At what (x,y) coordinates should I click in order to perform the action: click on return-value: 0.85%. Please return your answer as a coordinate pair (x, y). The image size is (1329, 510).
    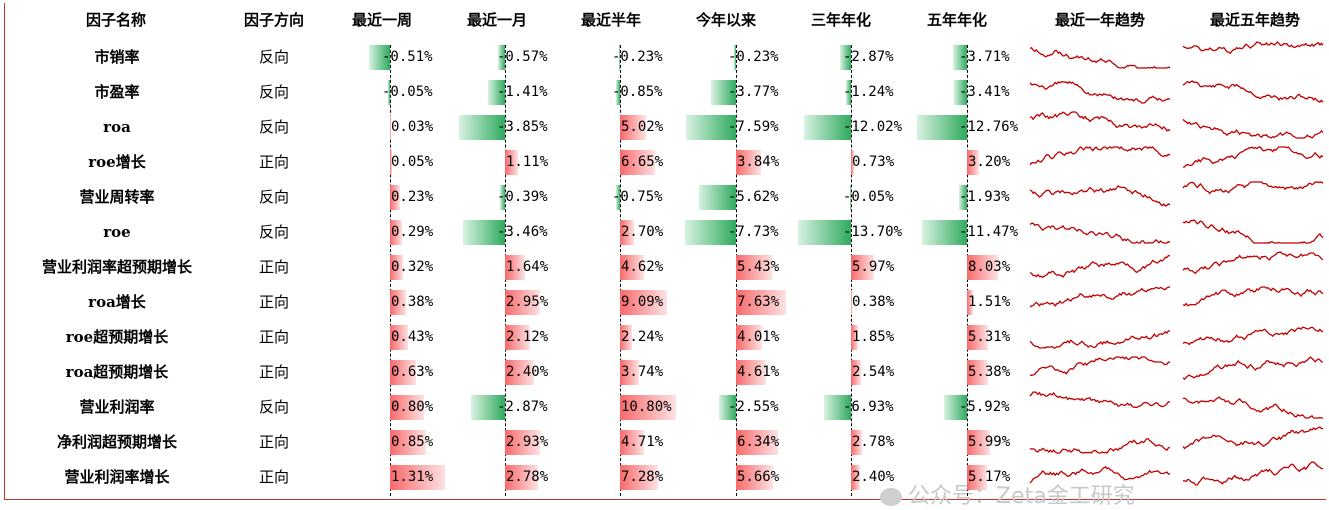
    Looking at the image, I should click on (412, 442).